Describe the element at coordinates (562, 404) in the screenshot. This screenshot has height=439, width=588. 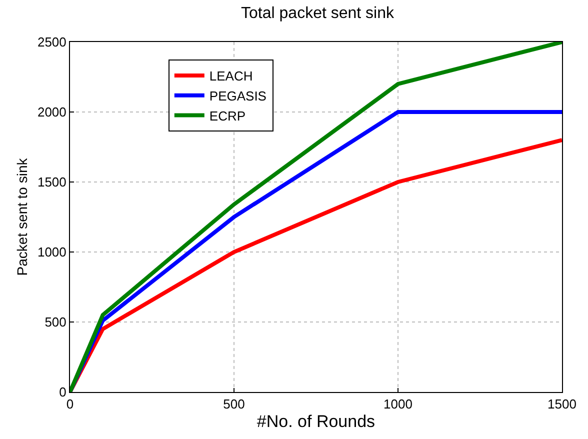
I see `x-tick-label: 1500` at that location.